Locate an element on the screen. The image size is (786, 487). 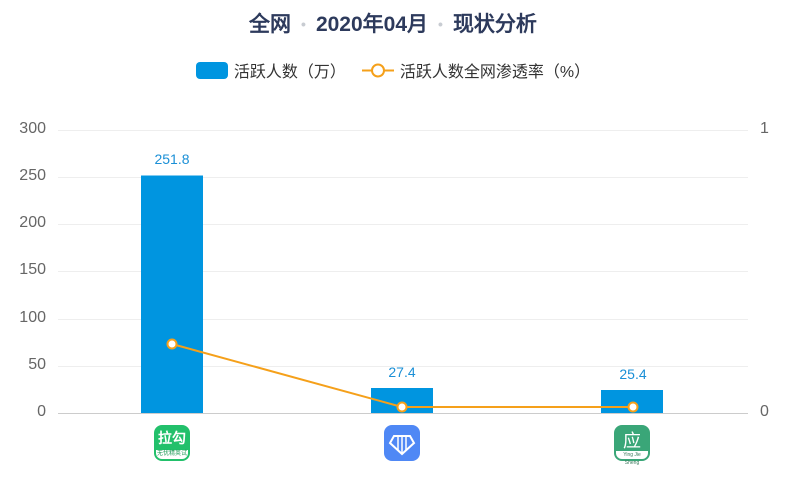
y2-tick-0: 0 is located at coordinates (764, 411).